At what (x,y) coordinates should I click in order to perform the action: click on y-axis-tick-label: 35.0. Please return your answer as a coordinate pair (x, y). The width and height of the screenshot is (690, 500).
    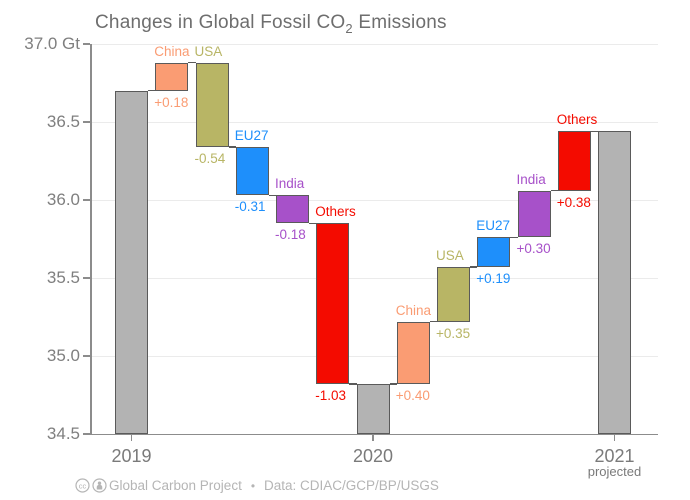
    Looking at the image, I should click on (63, 355).